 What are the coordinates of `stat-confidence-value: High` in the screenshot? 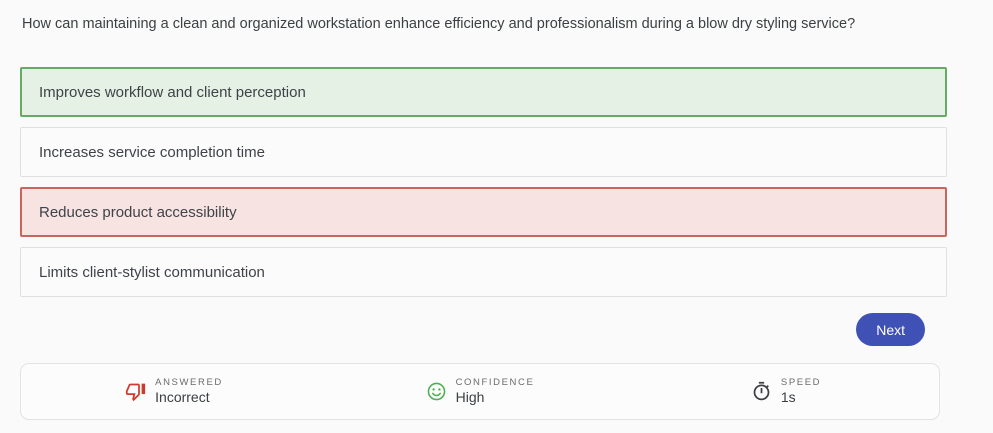 It's located at (470, 396).